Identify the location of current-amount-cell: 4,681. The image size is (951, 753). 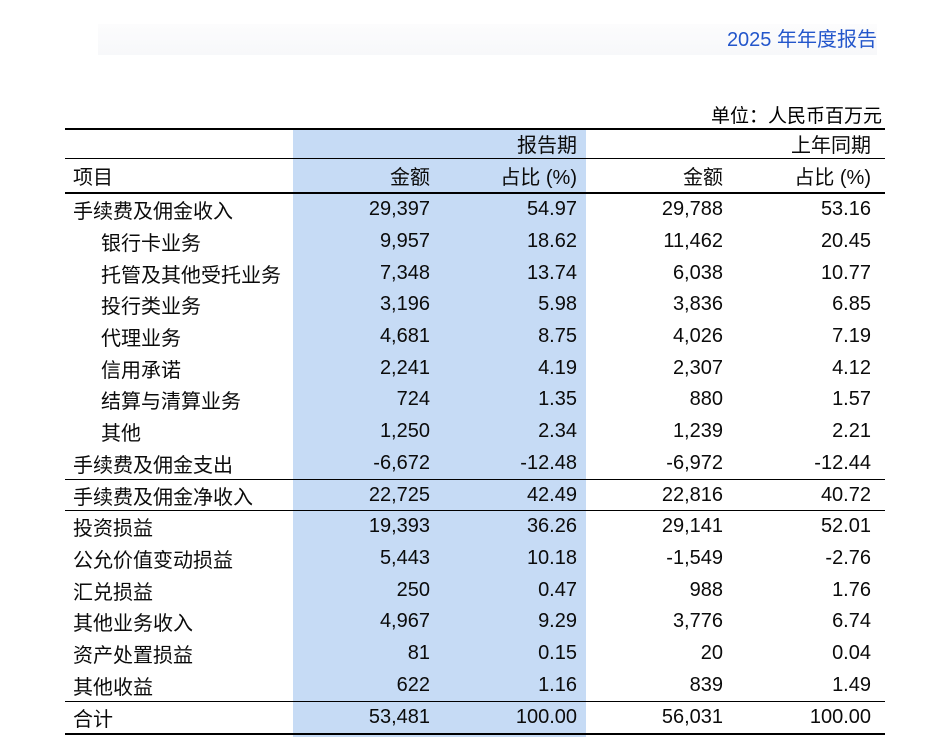
(404, 336).